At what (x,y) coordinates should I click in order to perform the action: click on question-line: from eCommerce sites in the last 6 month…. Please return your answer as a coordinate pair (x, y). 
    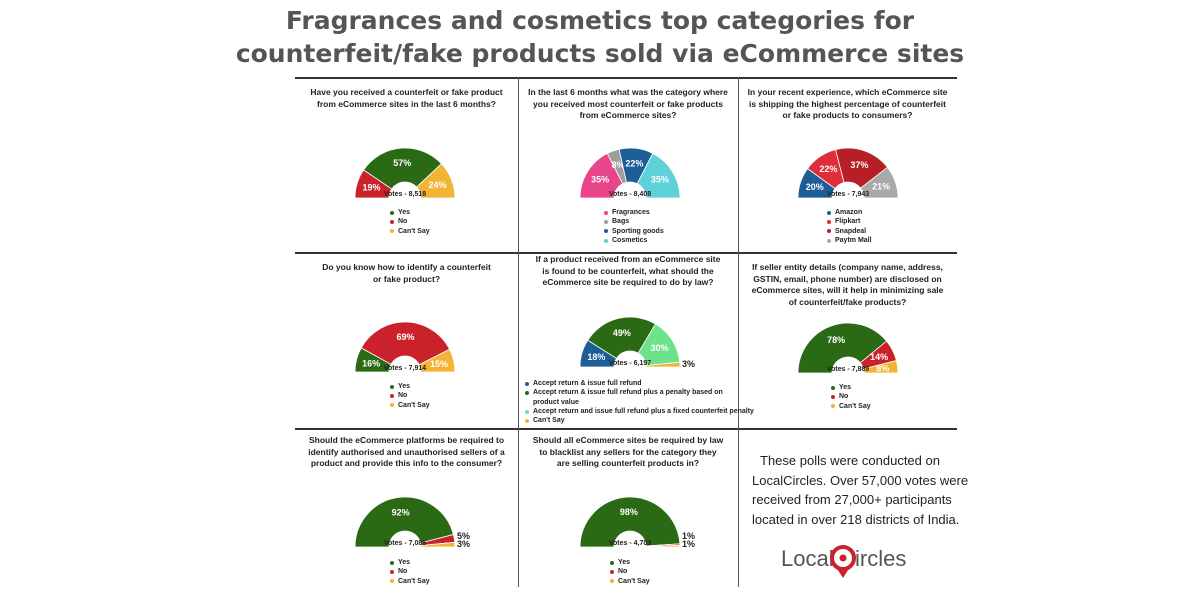
    Looking at the image, I should click on (406, 103).